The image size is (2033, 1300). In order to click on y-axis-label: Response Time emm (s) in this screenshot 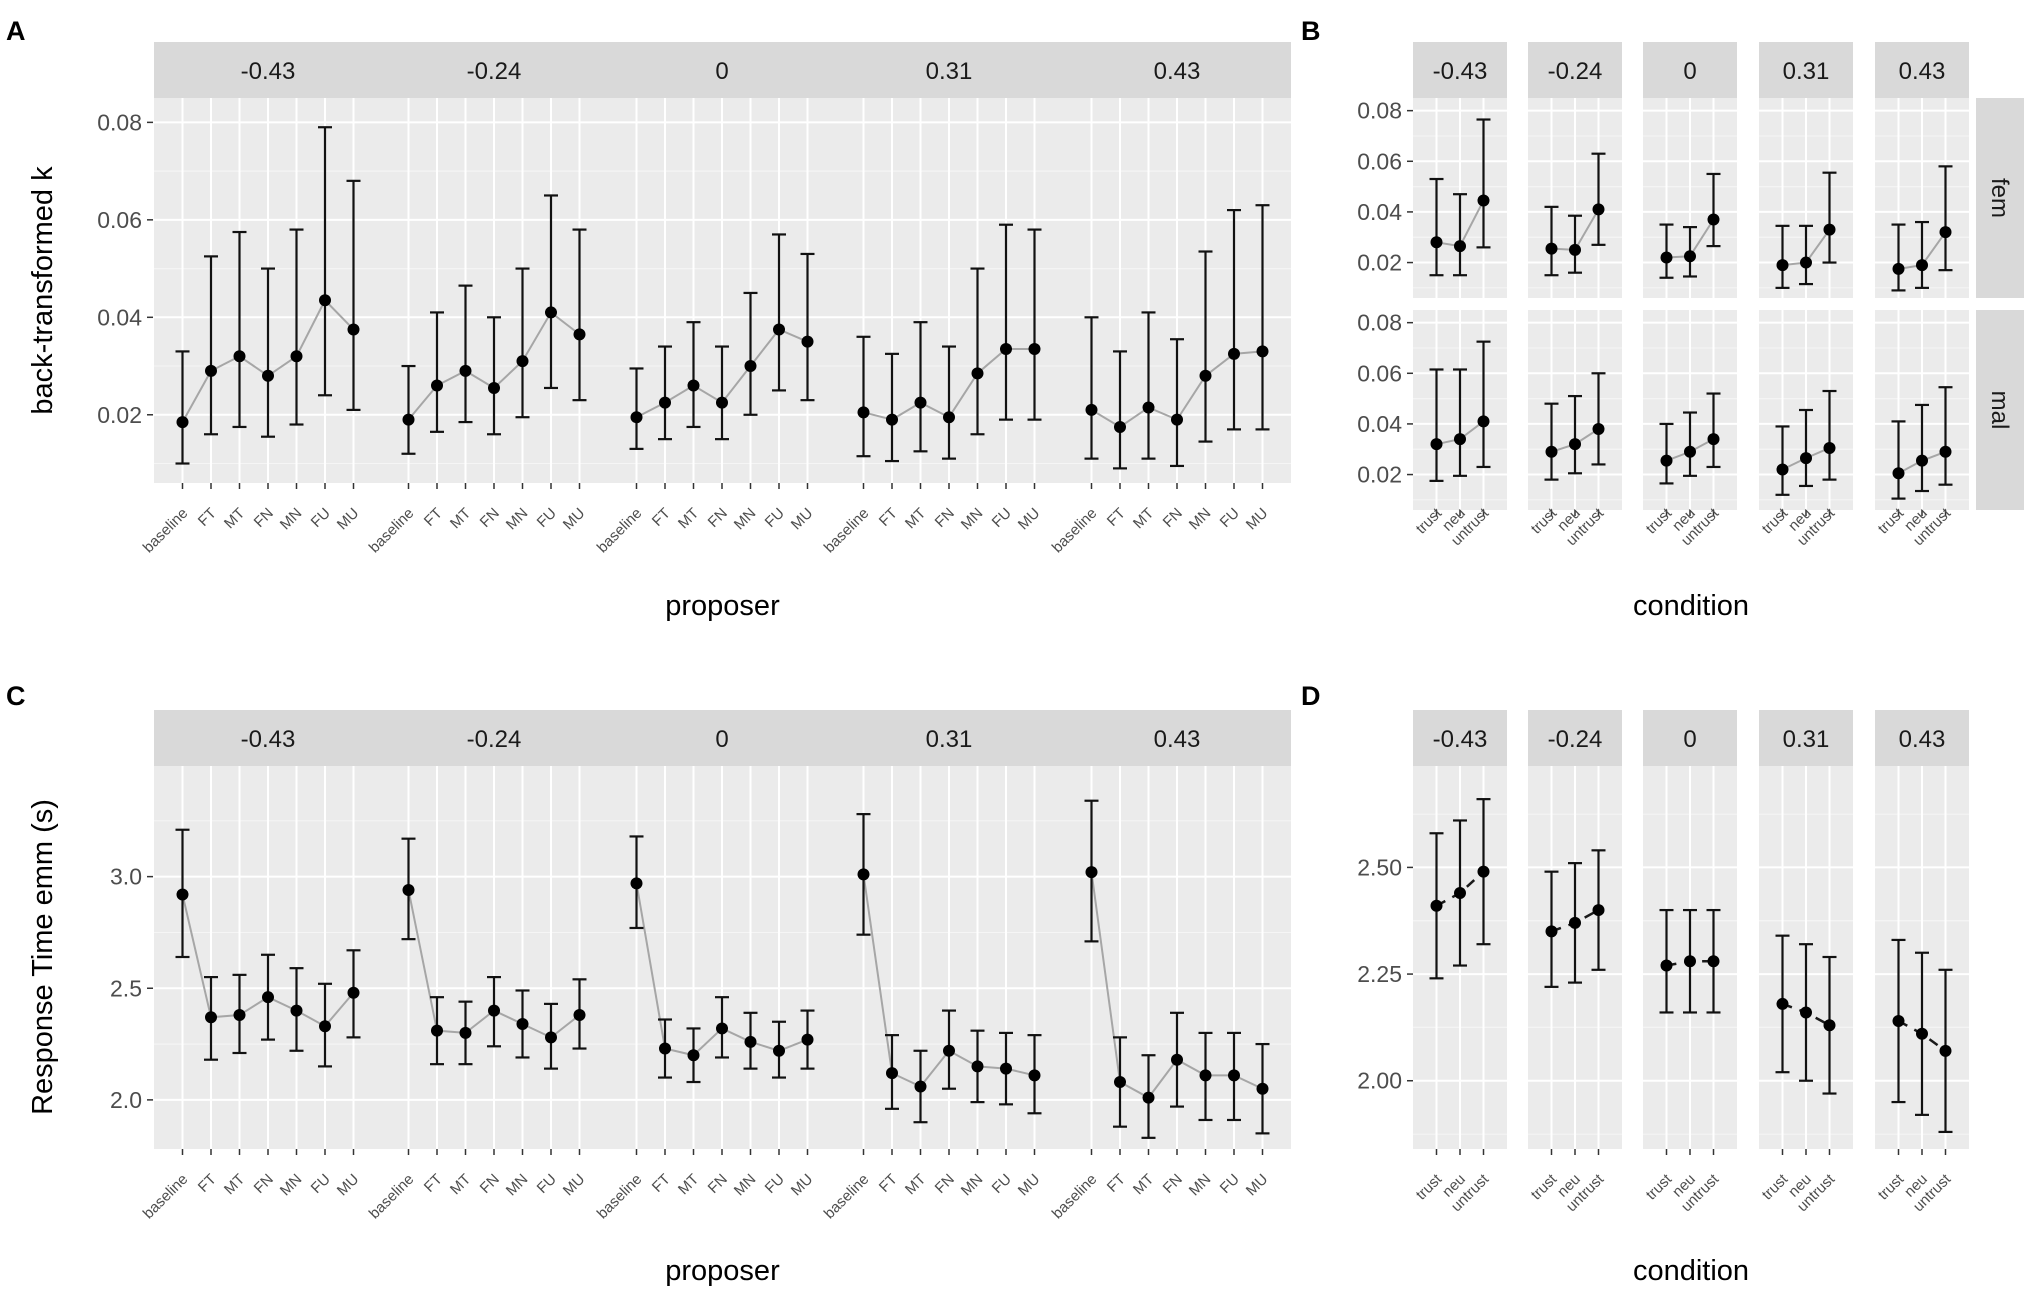, I will do `click(43, 957)`.